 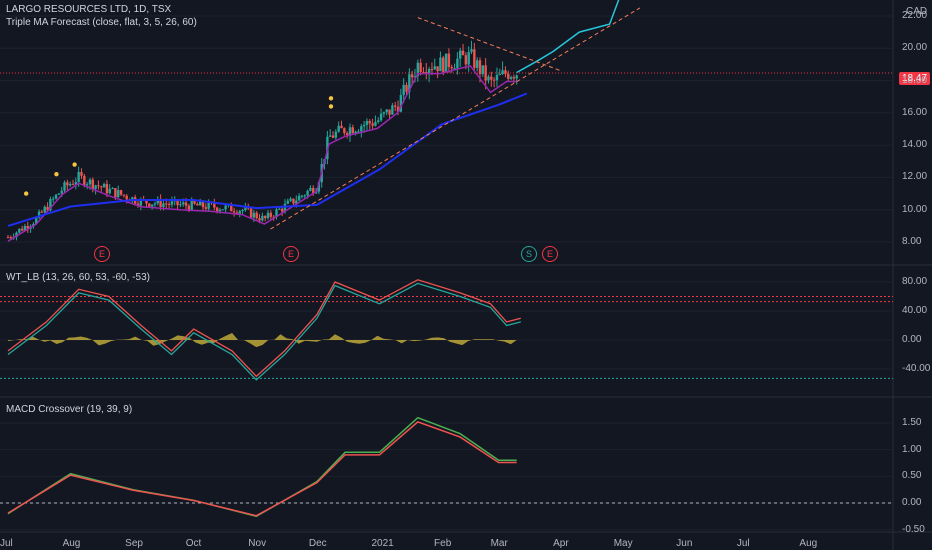 I want to click on indicator-title-macd: MACD Crossover (19, 39, 9), so click(x=69, y=409).